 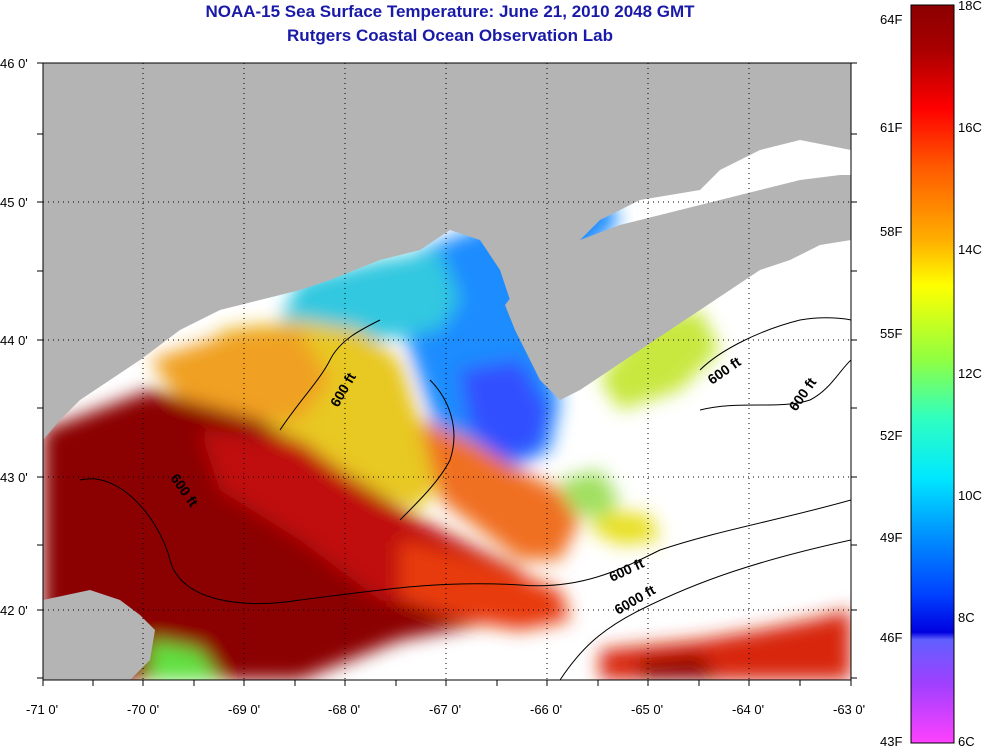 I want to click on lon-label: -69 0', so click(x=244, y=709).